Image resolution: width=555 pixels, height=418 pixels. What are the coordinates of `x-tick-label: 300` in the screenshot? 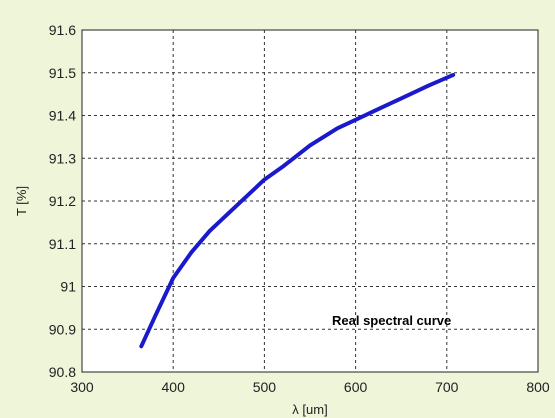 It's located at (82, 387).